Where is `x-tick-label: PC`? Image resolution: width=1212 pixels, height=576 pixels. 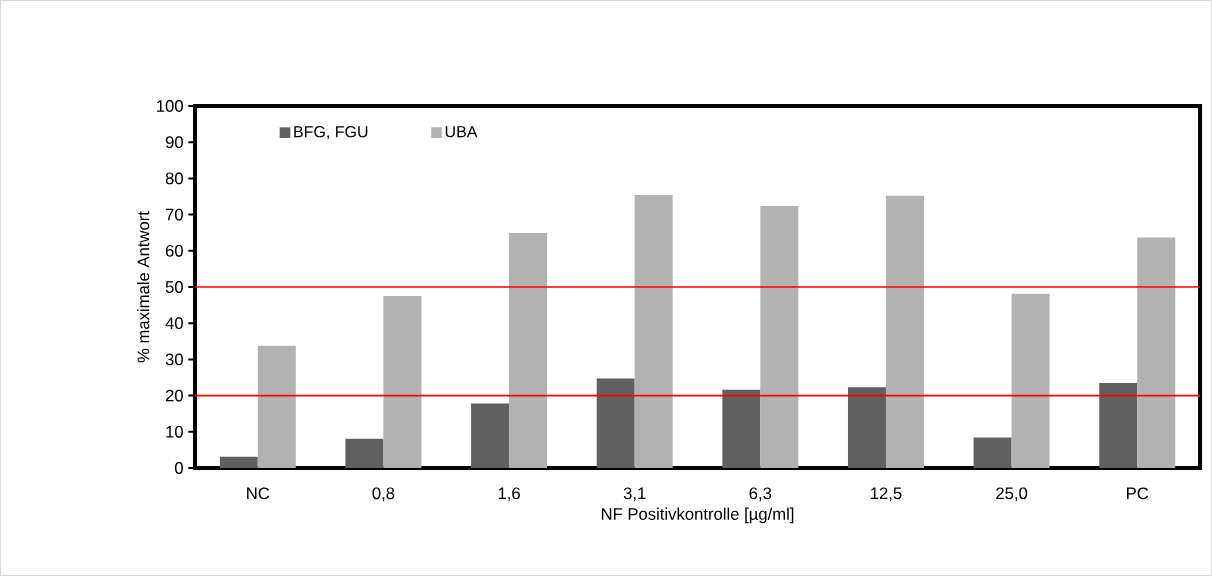 x-tick-label: PC is located at coordinates (1138, 493).